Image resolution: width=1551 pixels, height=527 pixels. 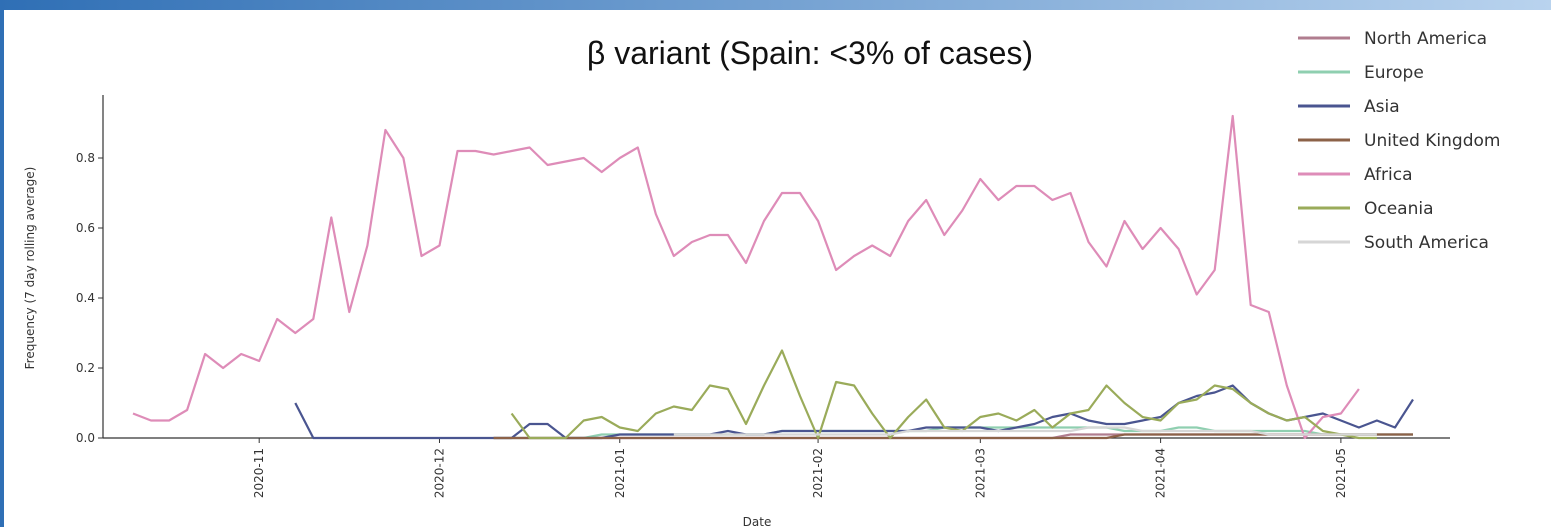 I want to click on legend-label: Asia, so click(x=1382, y=107).